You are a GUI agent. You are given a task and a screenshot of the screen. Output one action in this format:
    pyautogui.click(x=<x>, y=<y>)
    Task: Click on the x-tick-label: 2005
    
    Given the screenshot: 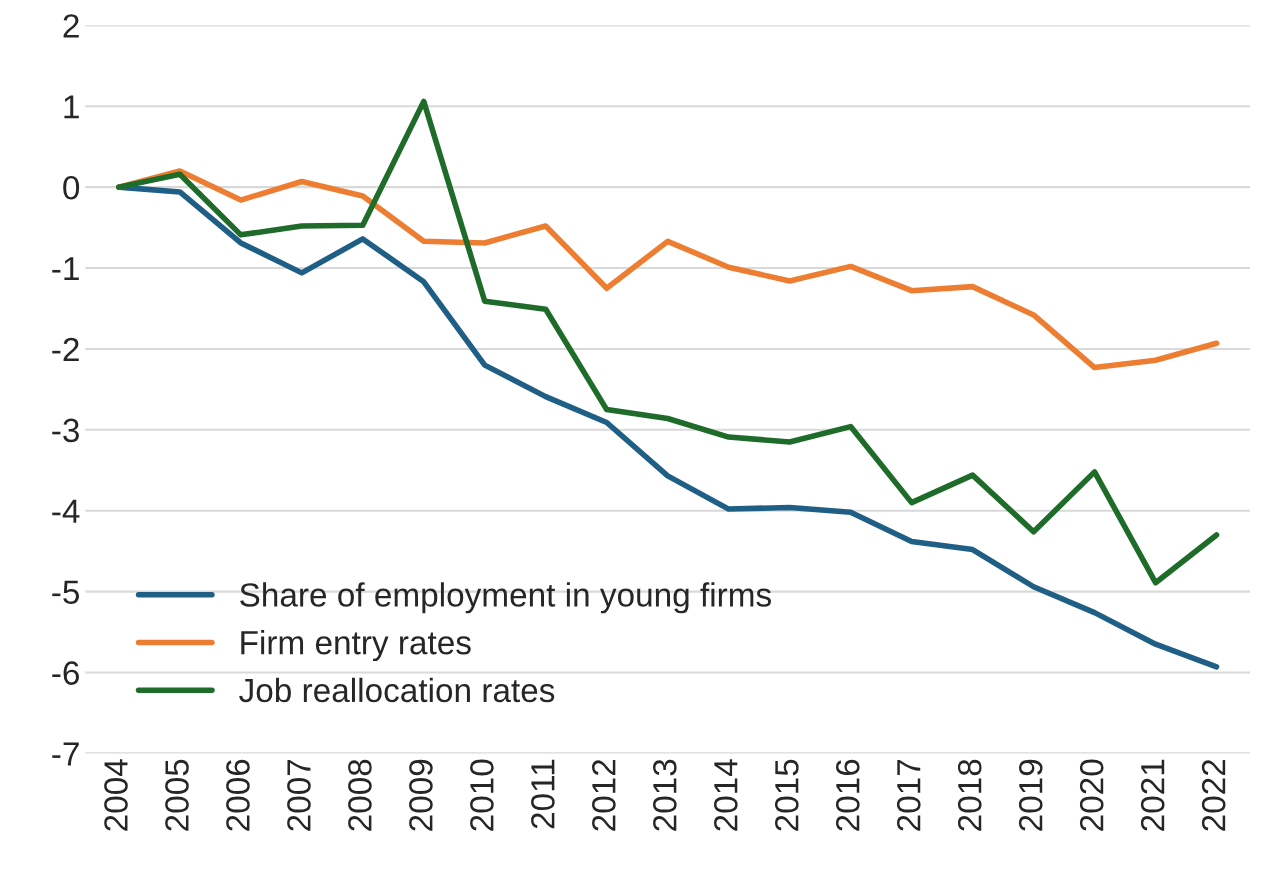 What is the action you would take?
    pyautogui.click(x=177, y=795)
    